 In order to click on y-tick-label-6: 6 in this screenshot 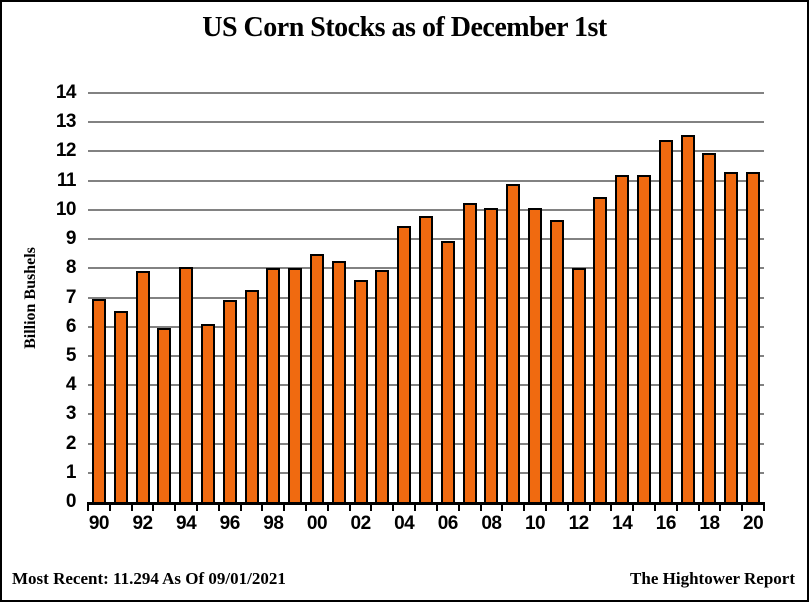, I will do `click(71, 326)`.